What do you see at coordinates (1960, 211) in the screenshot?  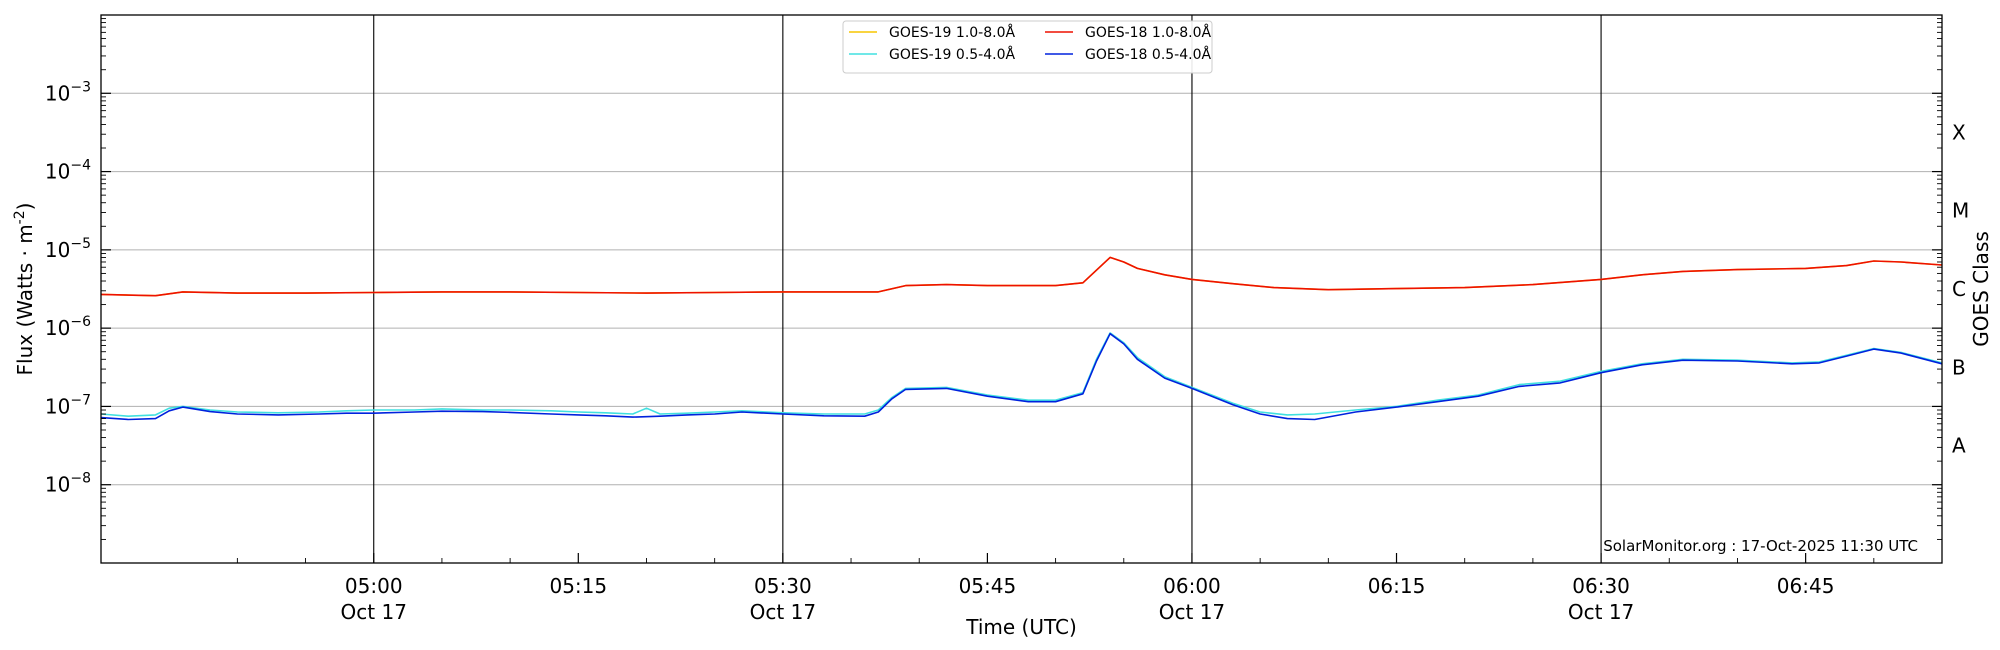 I see `goes-class-label-m: M` at bounding box center [1960, 211].